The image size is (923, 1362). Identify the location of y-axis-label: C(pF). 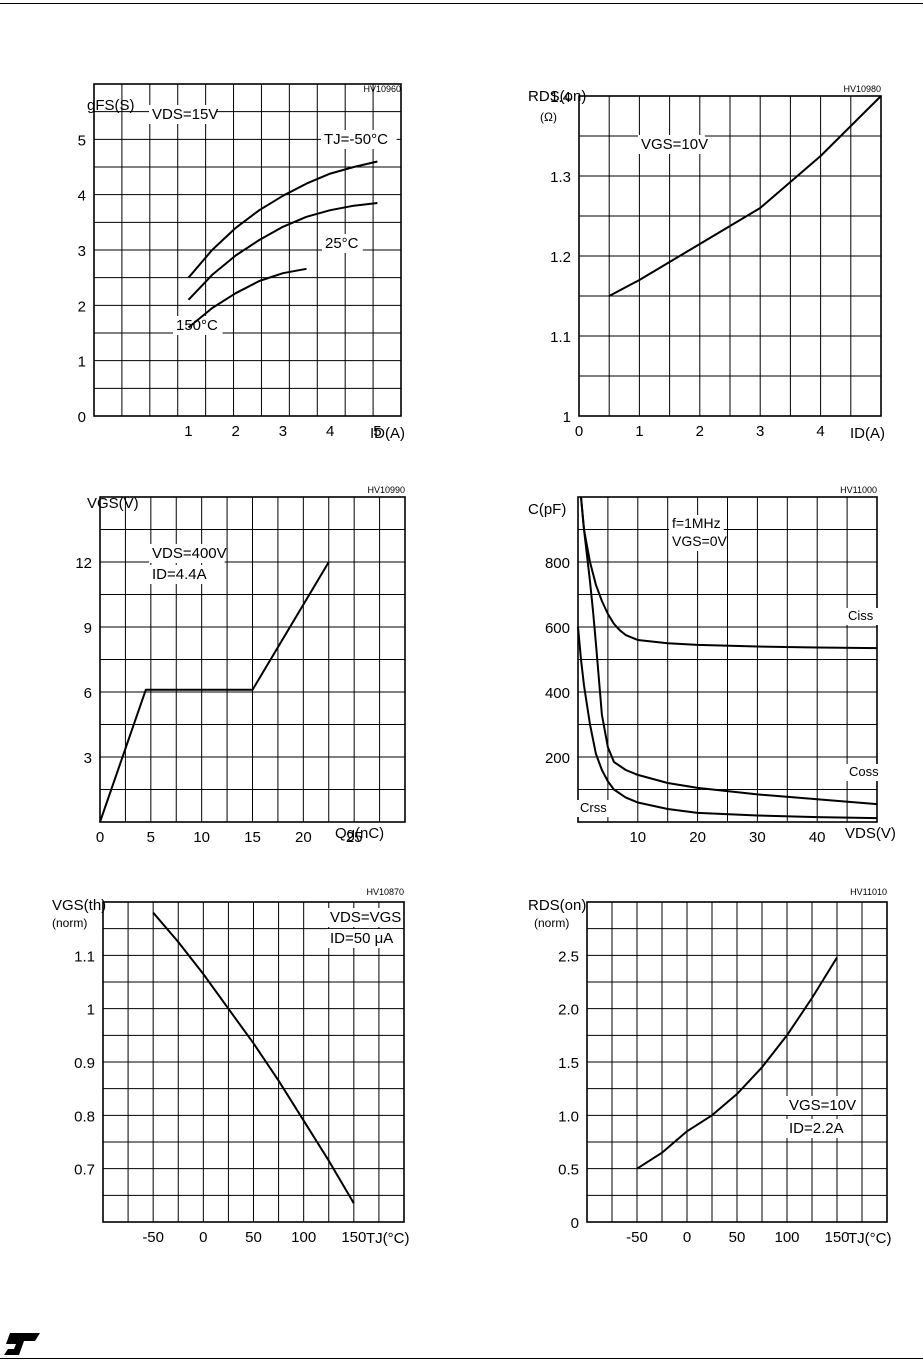
(547, 509).